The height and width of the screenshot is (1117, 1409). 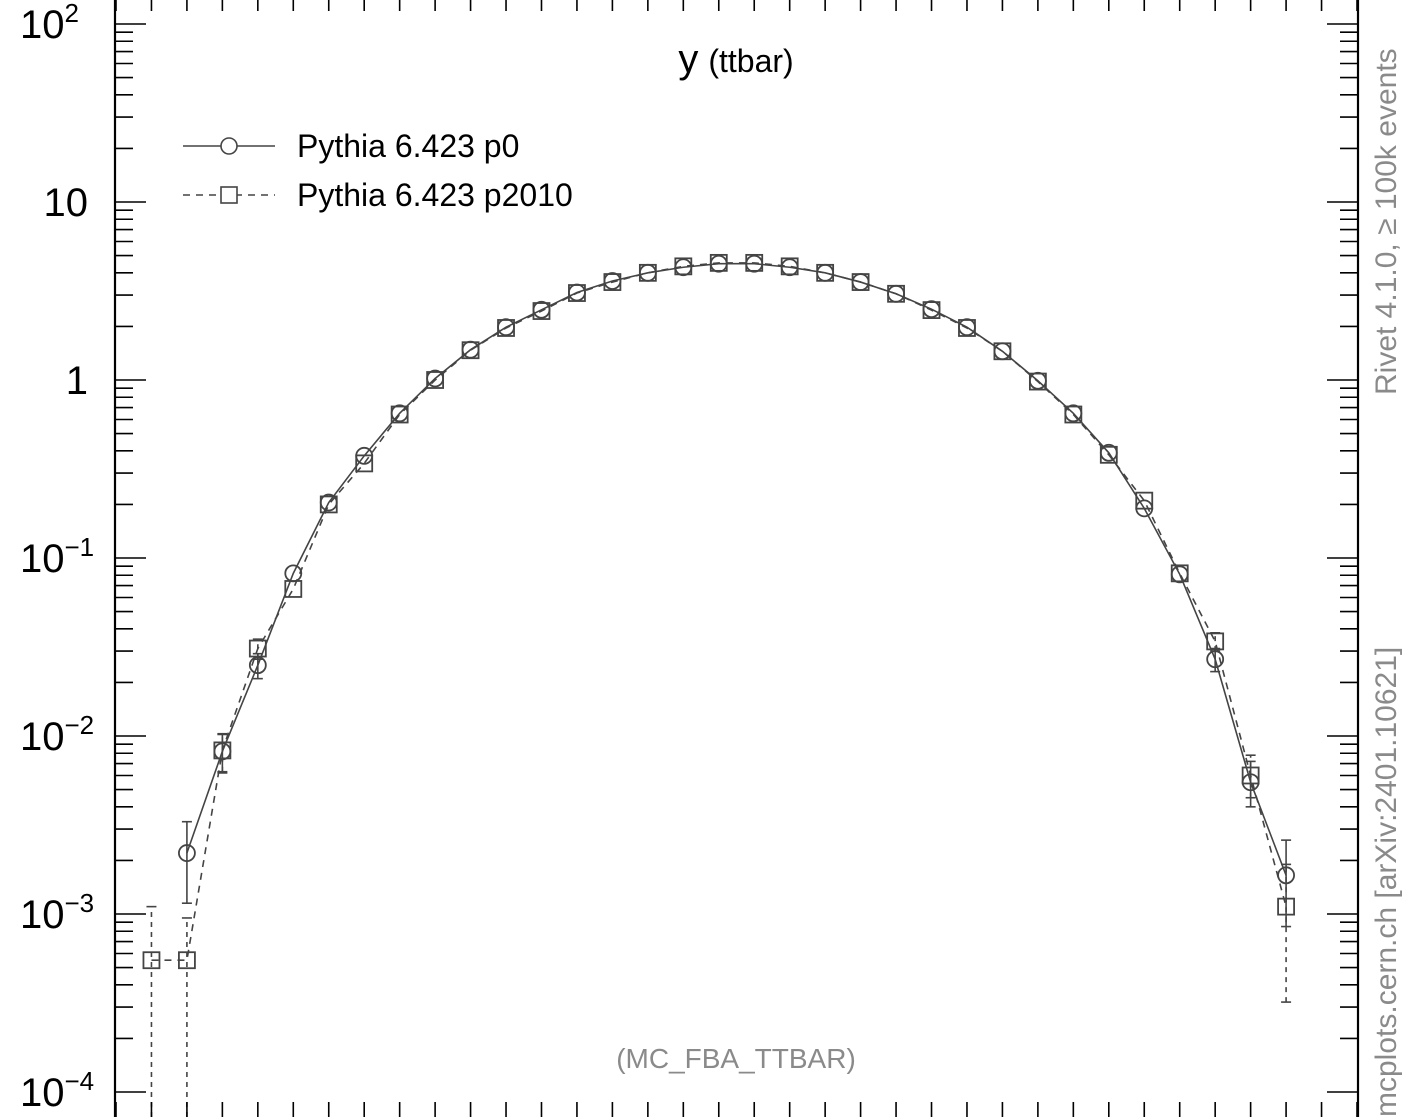 What do you see at coordinates (80, 903) in the screenshot?
I see `y-tick-label-exp: −3` at bounding box center [80, 903].